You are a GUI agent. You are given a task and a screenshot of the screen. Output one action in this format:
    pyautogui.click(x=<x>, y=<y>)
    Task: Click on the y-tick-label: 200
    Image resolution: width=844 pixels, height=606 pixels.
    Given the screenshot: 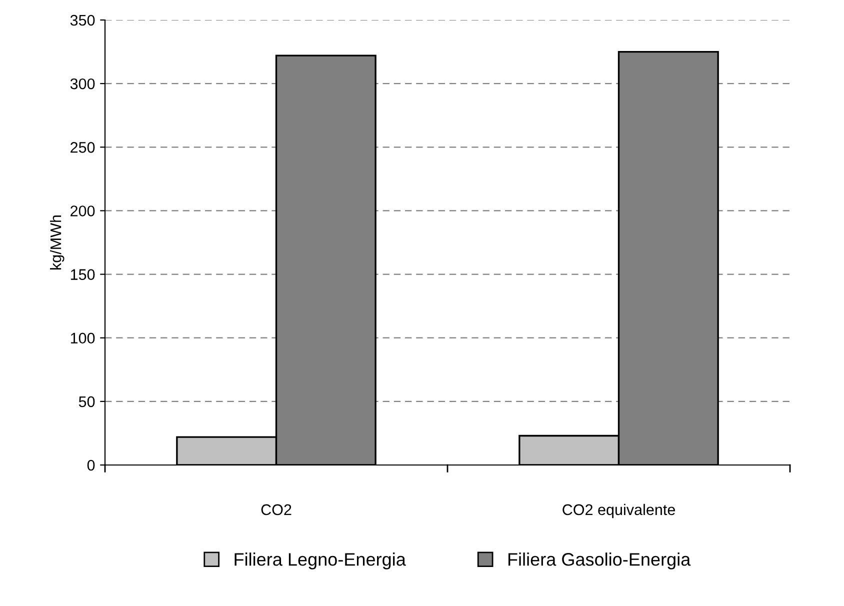 What is the action you would take?
    pyautogui.click(x=82, y=211)
    